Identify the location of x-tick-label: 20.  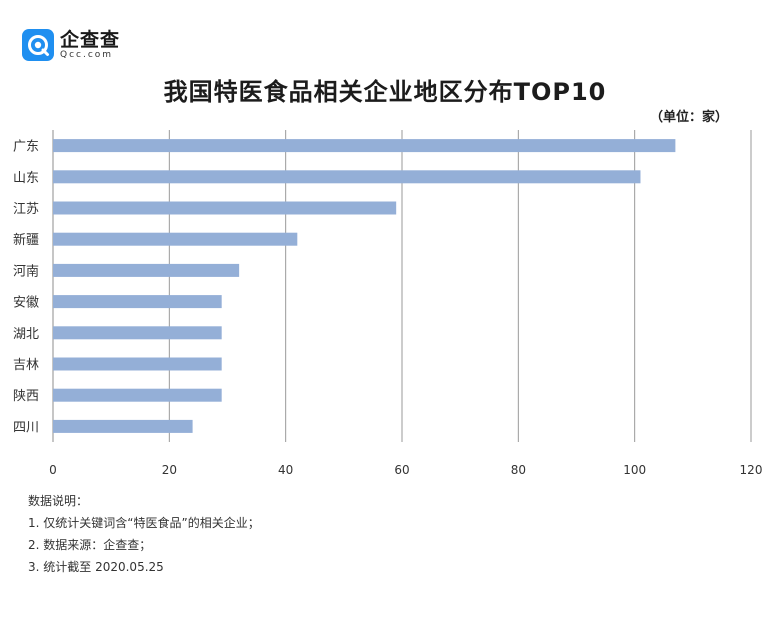
(169, 470).